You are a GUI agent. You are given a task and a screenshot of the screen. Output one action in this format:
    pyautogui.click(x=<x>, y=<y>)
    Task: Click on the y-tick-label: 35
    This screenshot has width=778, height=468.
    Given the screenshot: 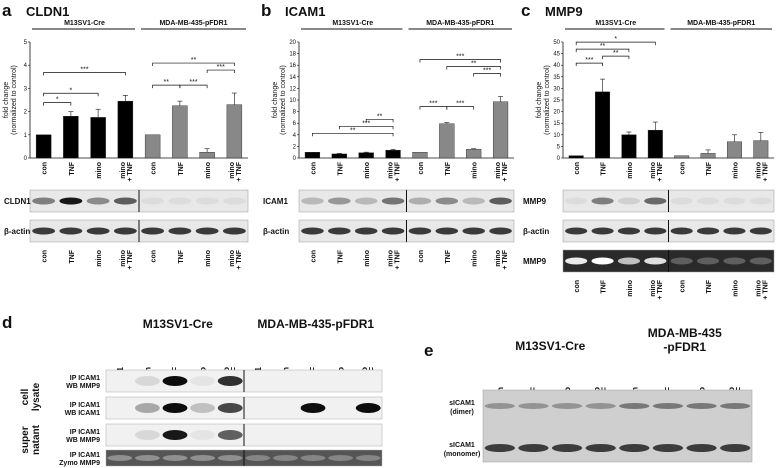 What is the action you would take?
    pyautogui.click(x=556, y=78)
    